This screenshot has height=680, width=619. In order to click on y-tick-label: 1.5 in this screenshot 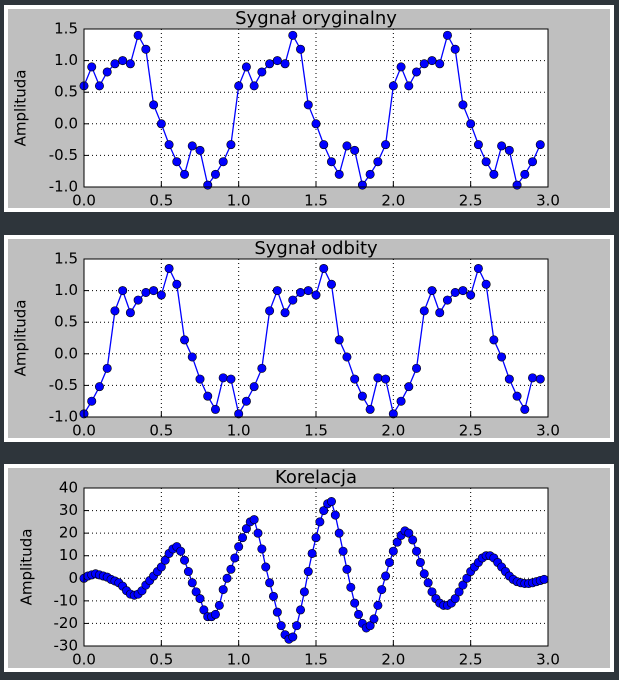, I will do `click(66, 259)`.